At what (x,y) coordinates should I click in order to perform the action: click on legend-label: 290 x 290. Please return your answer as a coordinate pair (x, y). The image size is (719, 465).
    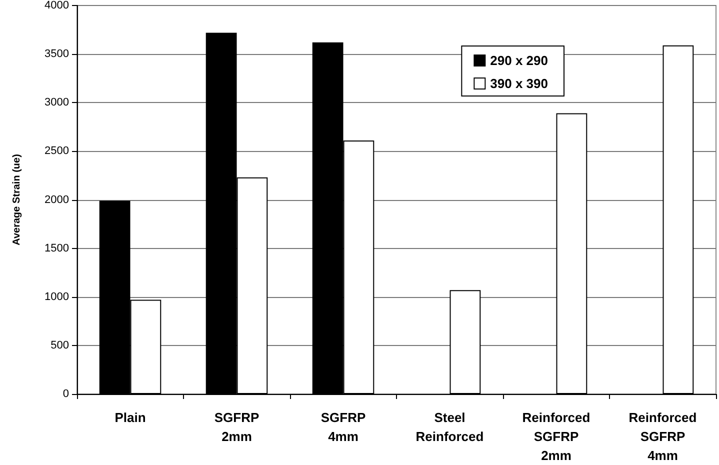
    Looking at the image, I should click on (519, 60).